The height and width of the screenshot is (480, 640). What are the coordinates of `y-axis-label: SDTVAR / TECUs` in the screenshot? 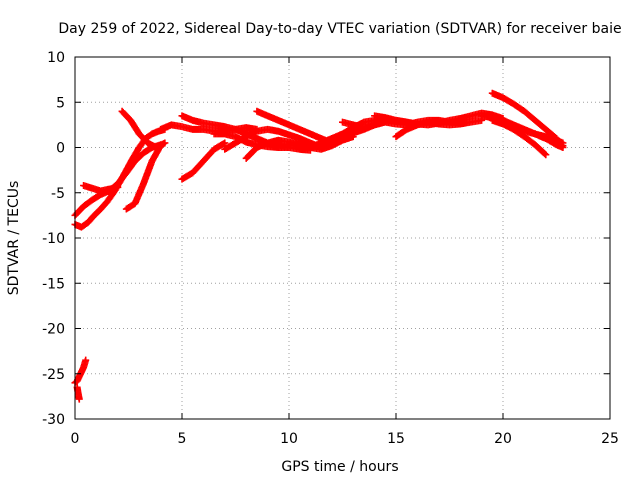 It's located at (14, 238).